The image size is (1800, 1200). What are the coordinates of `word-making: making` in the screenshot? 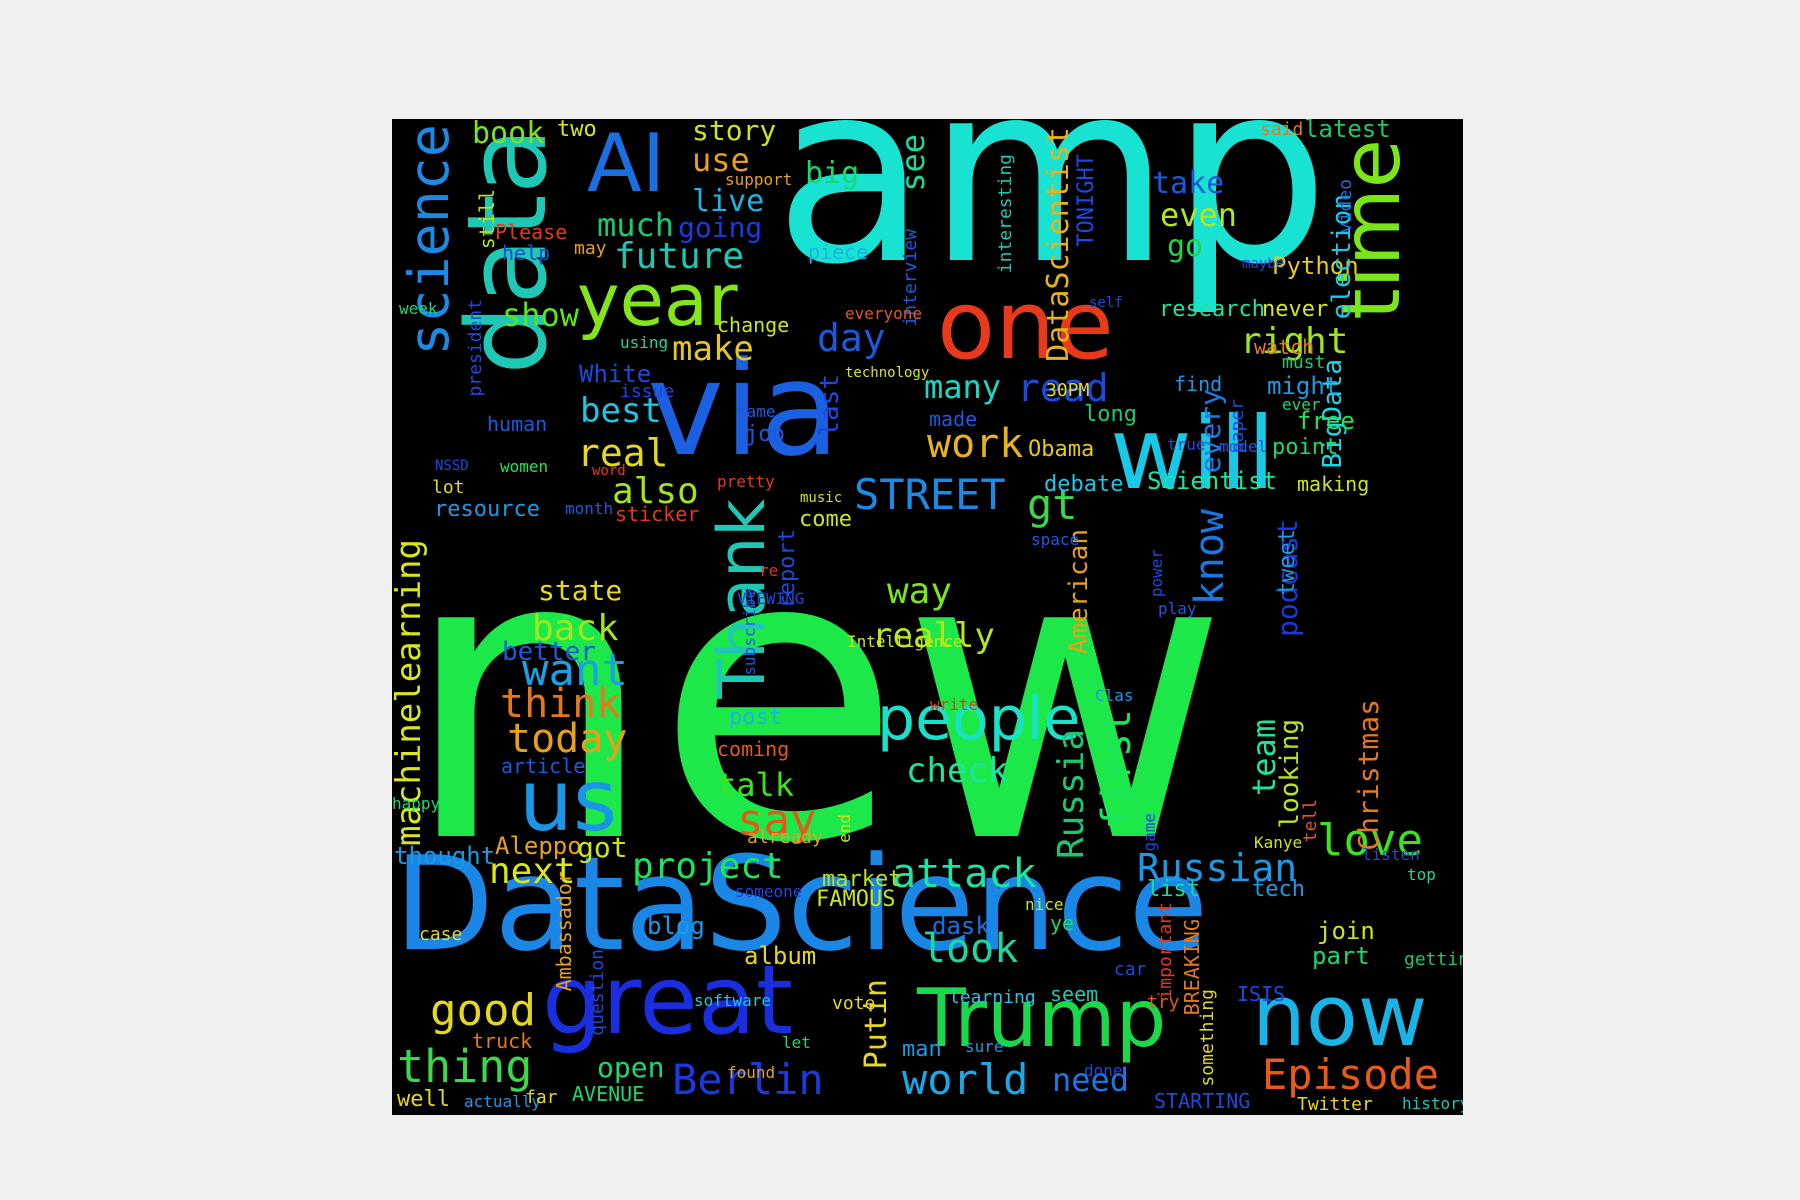 It's located at (1333, 484).